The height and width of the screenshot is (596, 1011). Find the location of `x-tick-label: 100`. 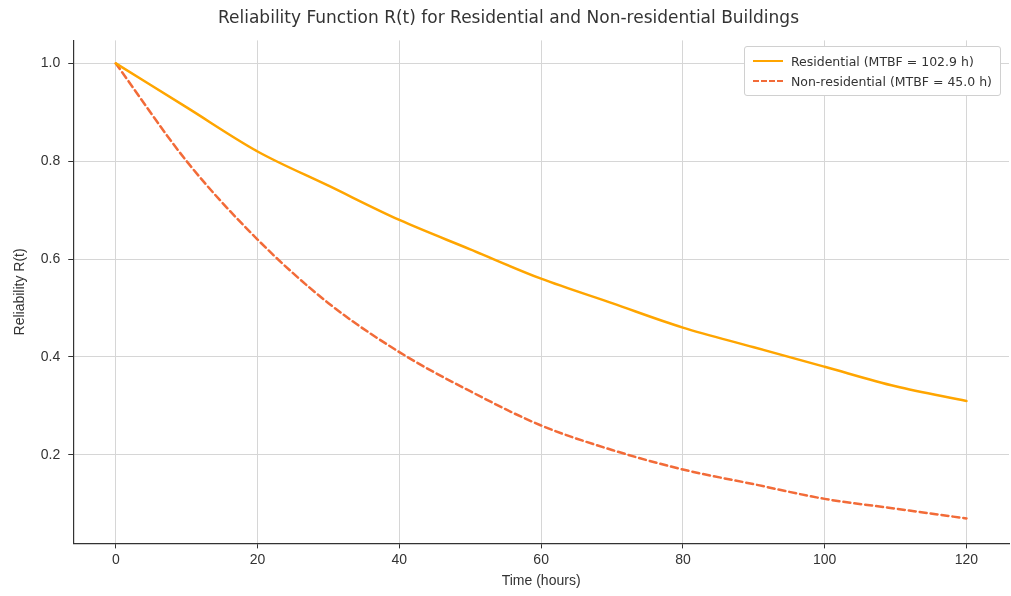

x-tick-label: 100 is located at coordinates (825, 558).